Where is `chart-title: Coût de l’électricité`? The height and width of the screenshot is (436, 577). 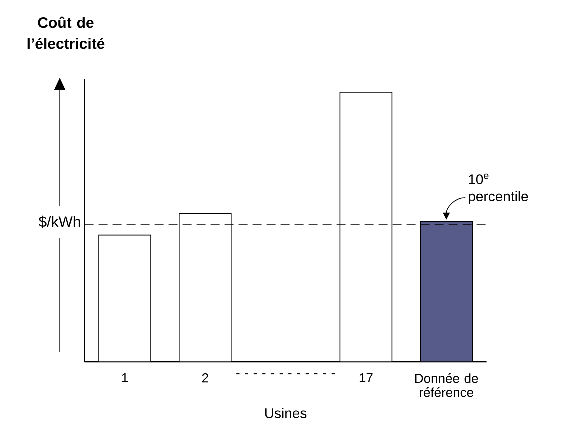 chart-title: Coût de l’électricité is located at coordinates (66, 33).